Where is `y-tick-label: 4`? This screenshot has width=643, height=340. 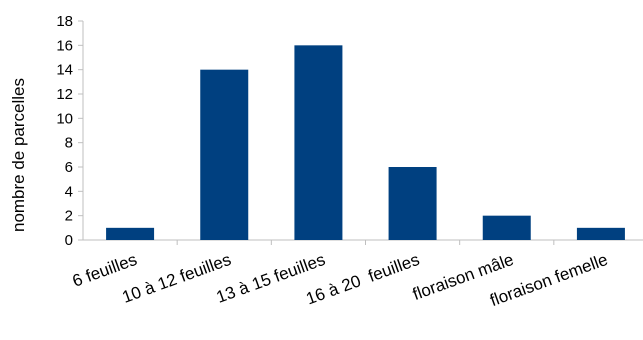 y-tick-label: 4 is located at coordinates (69, 191).